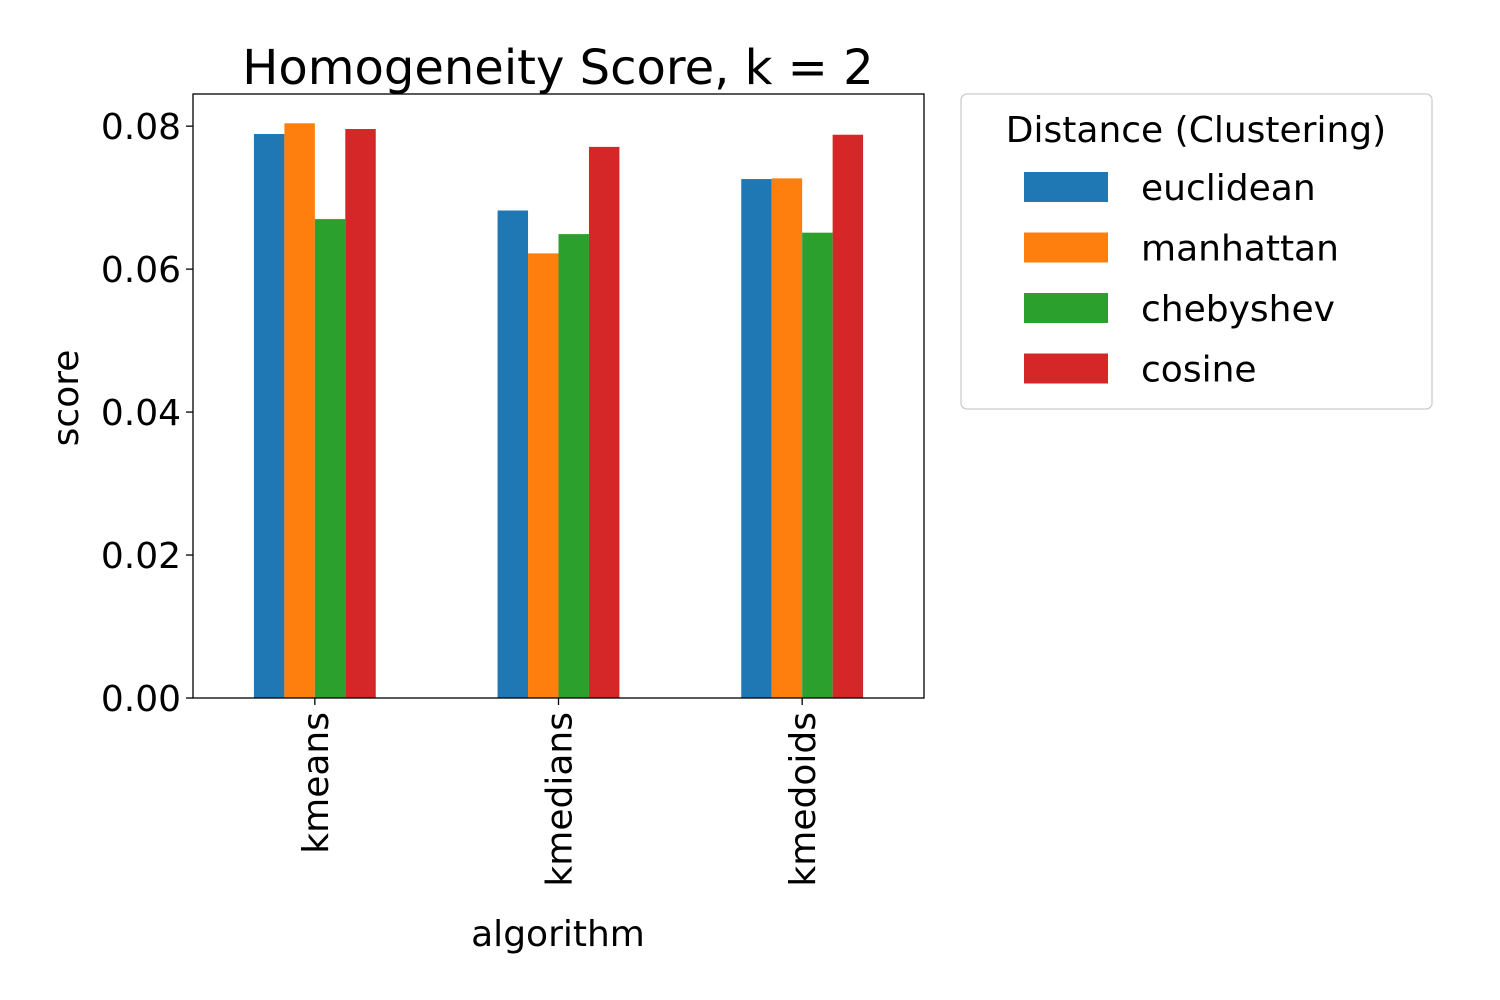 The image size is (1500, 1000). Describe the element at coordinates (1066, 187) in the screenshot. I see `legend-swatch-euclidean` at that location.